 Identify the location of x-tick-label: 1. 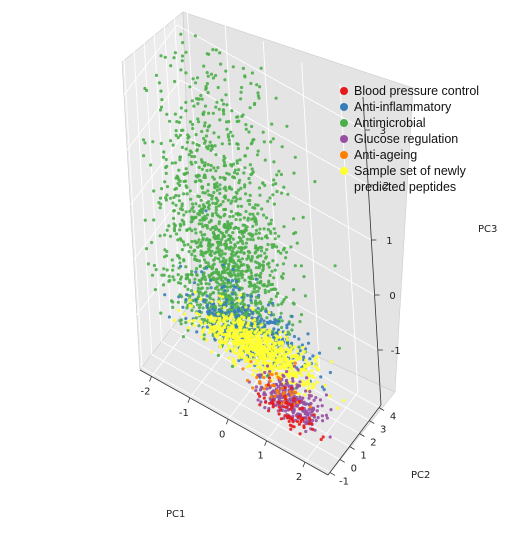
(260, 456).